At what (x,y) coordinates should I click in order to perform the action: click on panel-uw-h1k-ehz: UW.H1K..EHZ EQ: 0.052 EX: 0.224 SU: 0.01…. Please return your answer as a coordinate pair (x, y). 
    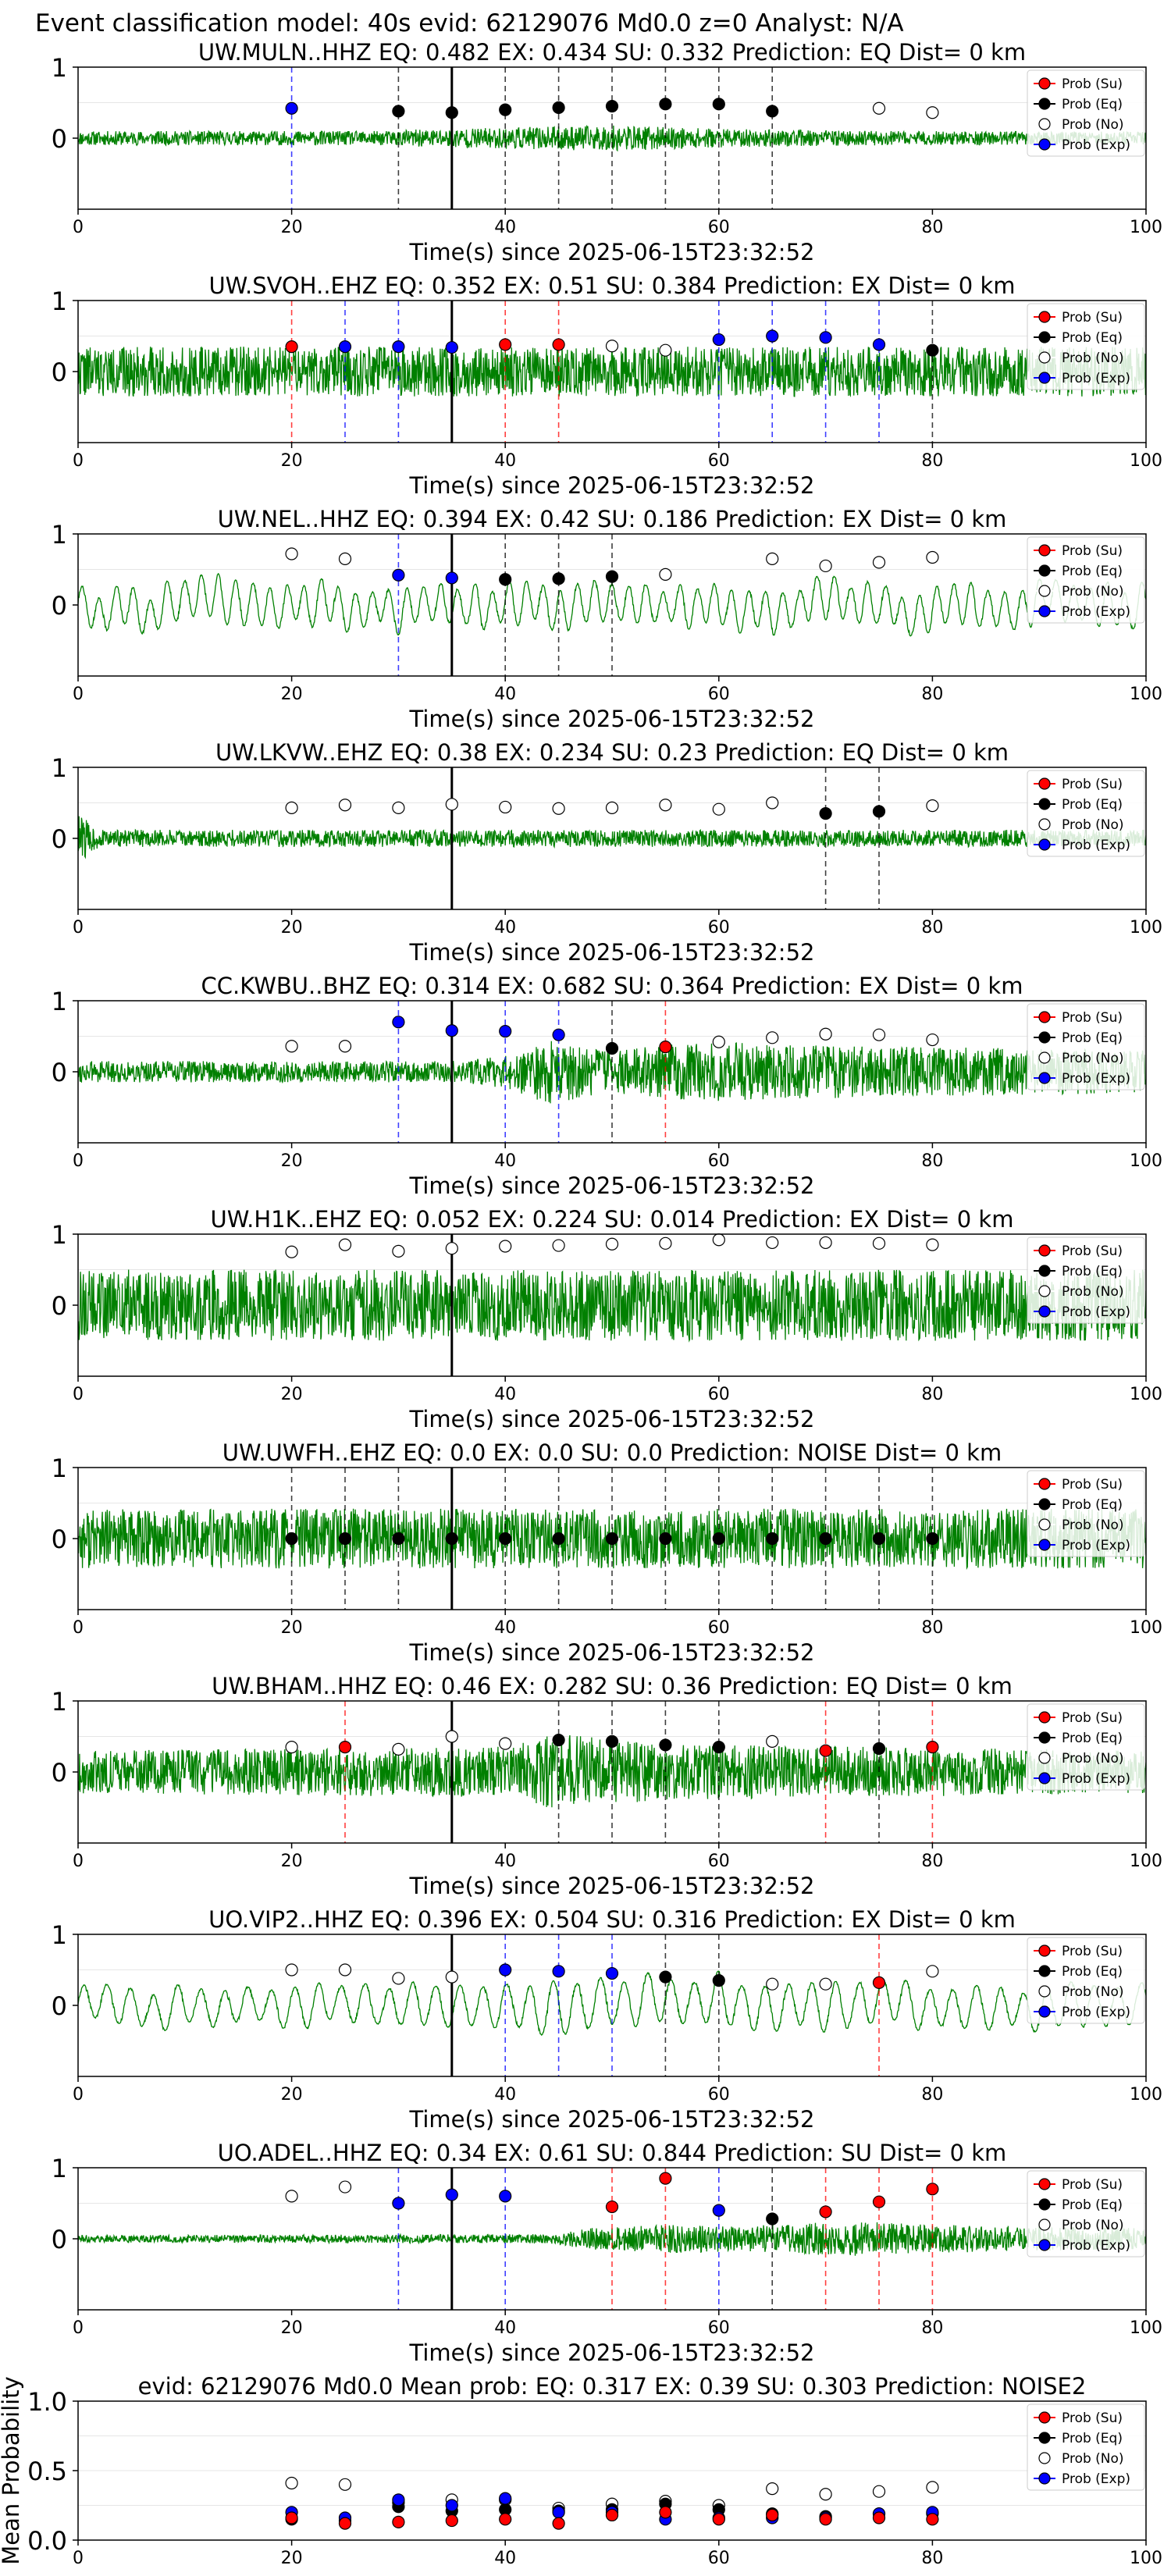
    Looking at the image, I should click on (607, 1319).